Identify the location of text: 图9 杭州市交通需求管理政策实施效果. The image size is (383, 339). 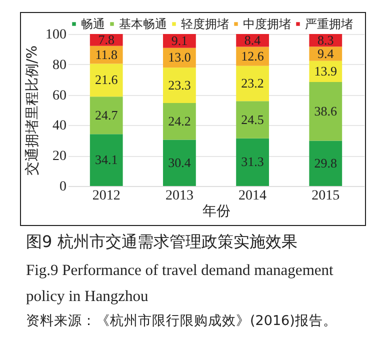
(162, 242).